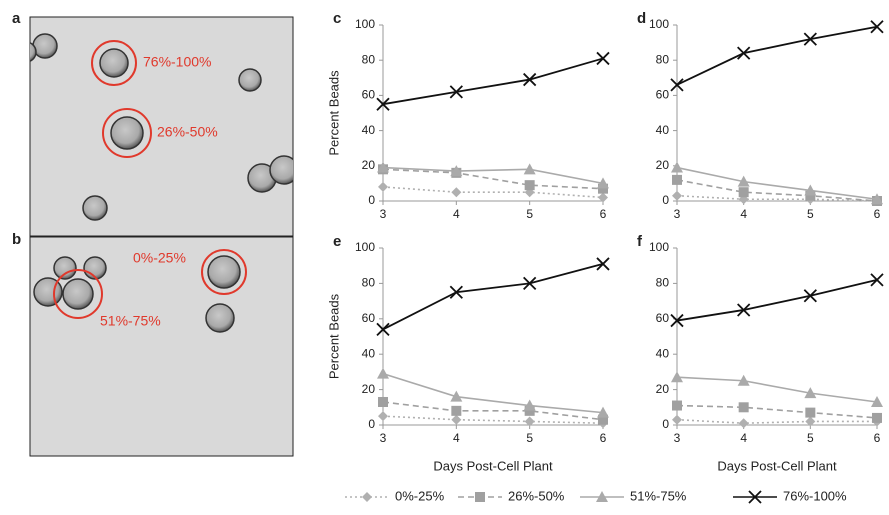 The height and width of the screenshot is (515, 889). Describe the element at coordinates (536, 495) in the screenshot. I see `legend-label: 26%-50%` at that location.